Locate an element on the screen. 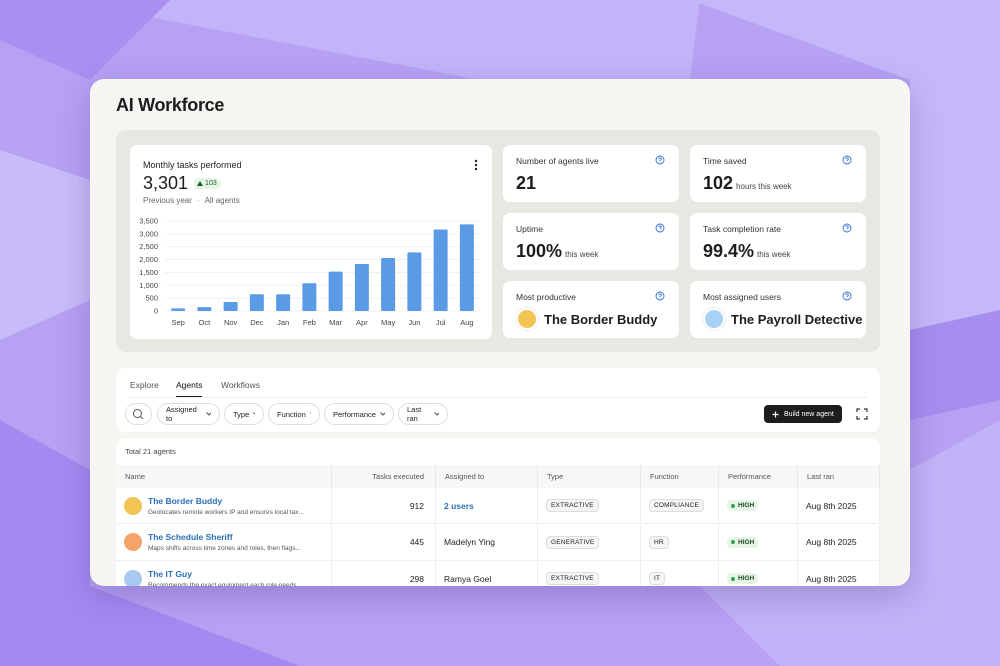 Image resolution: width=1000 pixels, height=666 pixels. stat-card: Time saved 102 hours this week is located at coordinates (778, 173).